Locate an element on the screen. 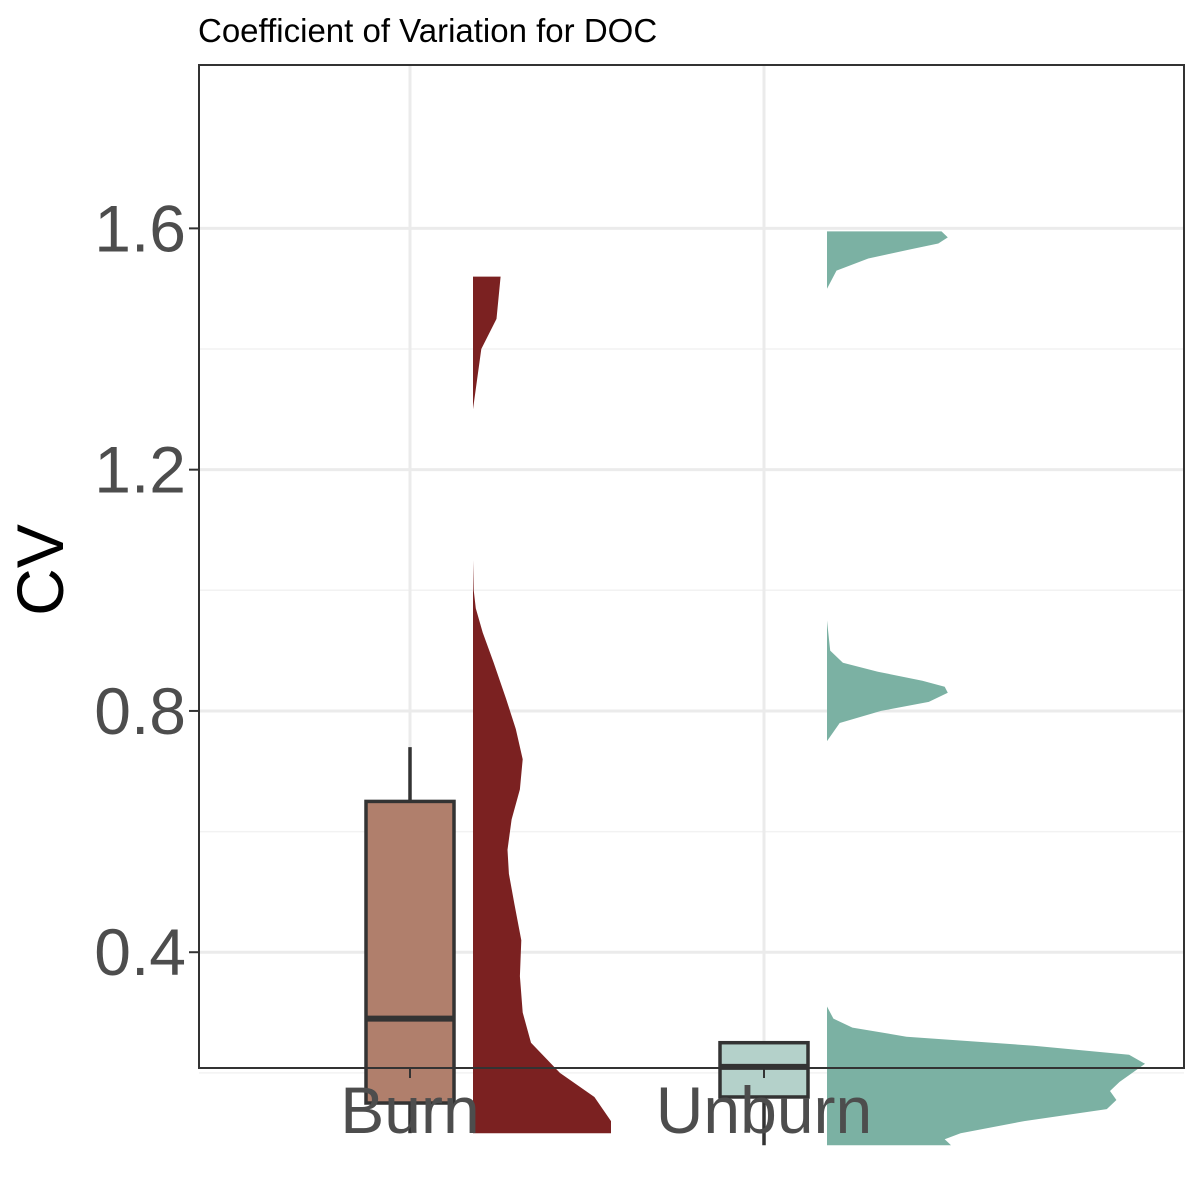 The image size is (1200, 1200). box-iqr-burn is located at coordinates (410, 952).